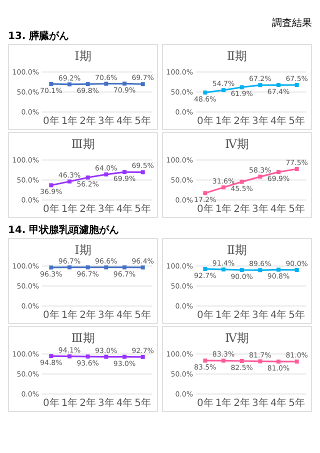  I want to click on text: 14. 甲状腺乳頭濾胞がん, so click(64, 230).